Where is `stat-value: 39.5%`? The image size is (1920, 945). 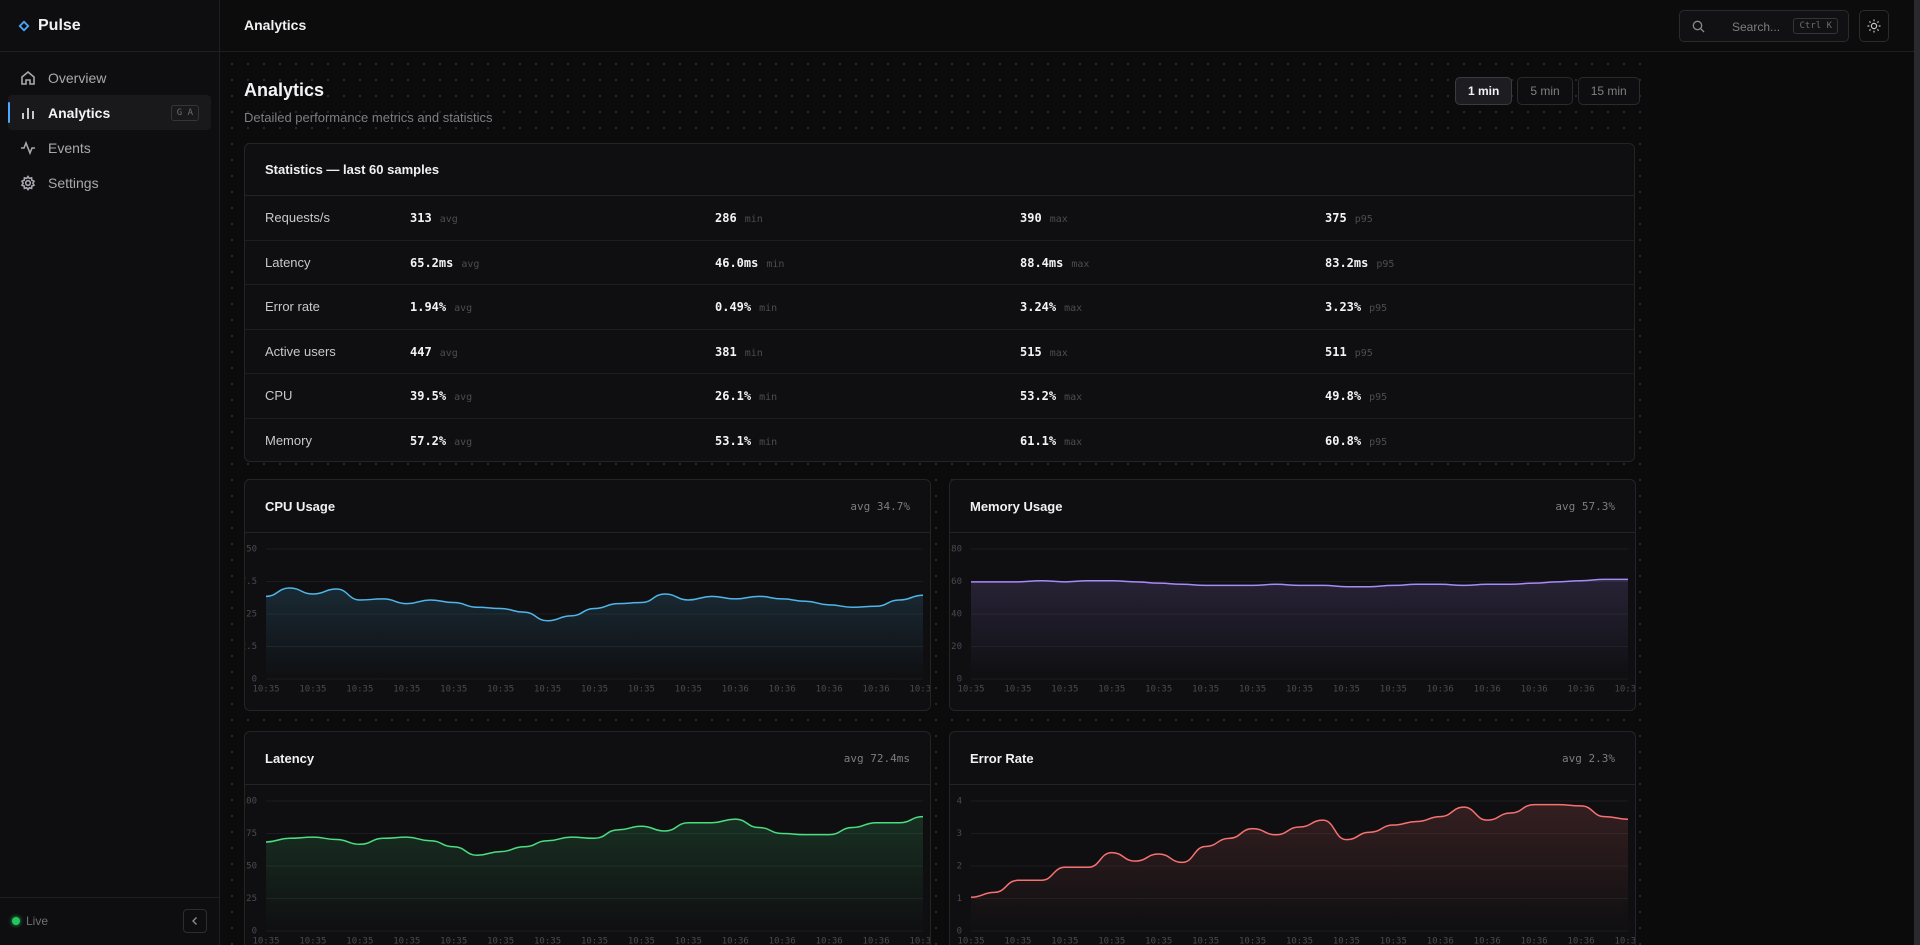 stat-value: 39.5% is located at coordinates (428, 396).